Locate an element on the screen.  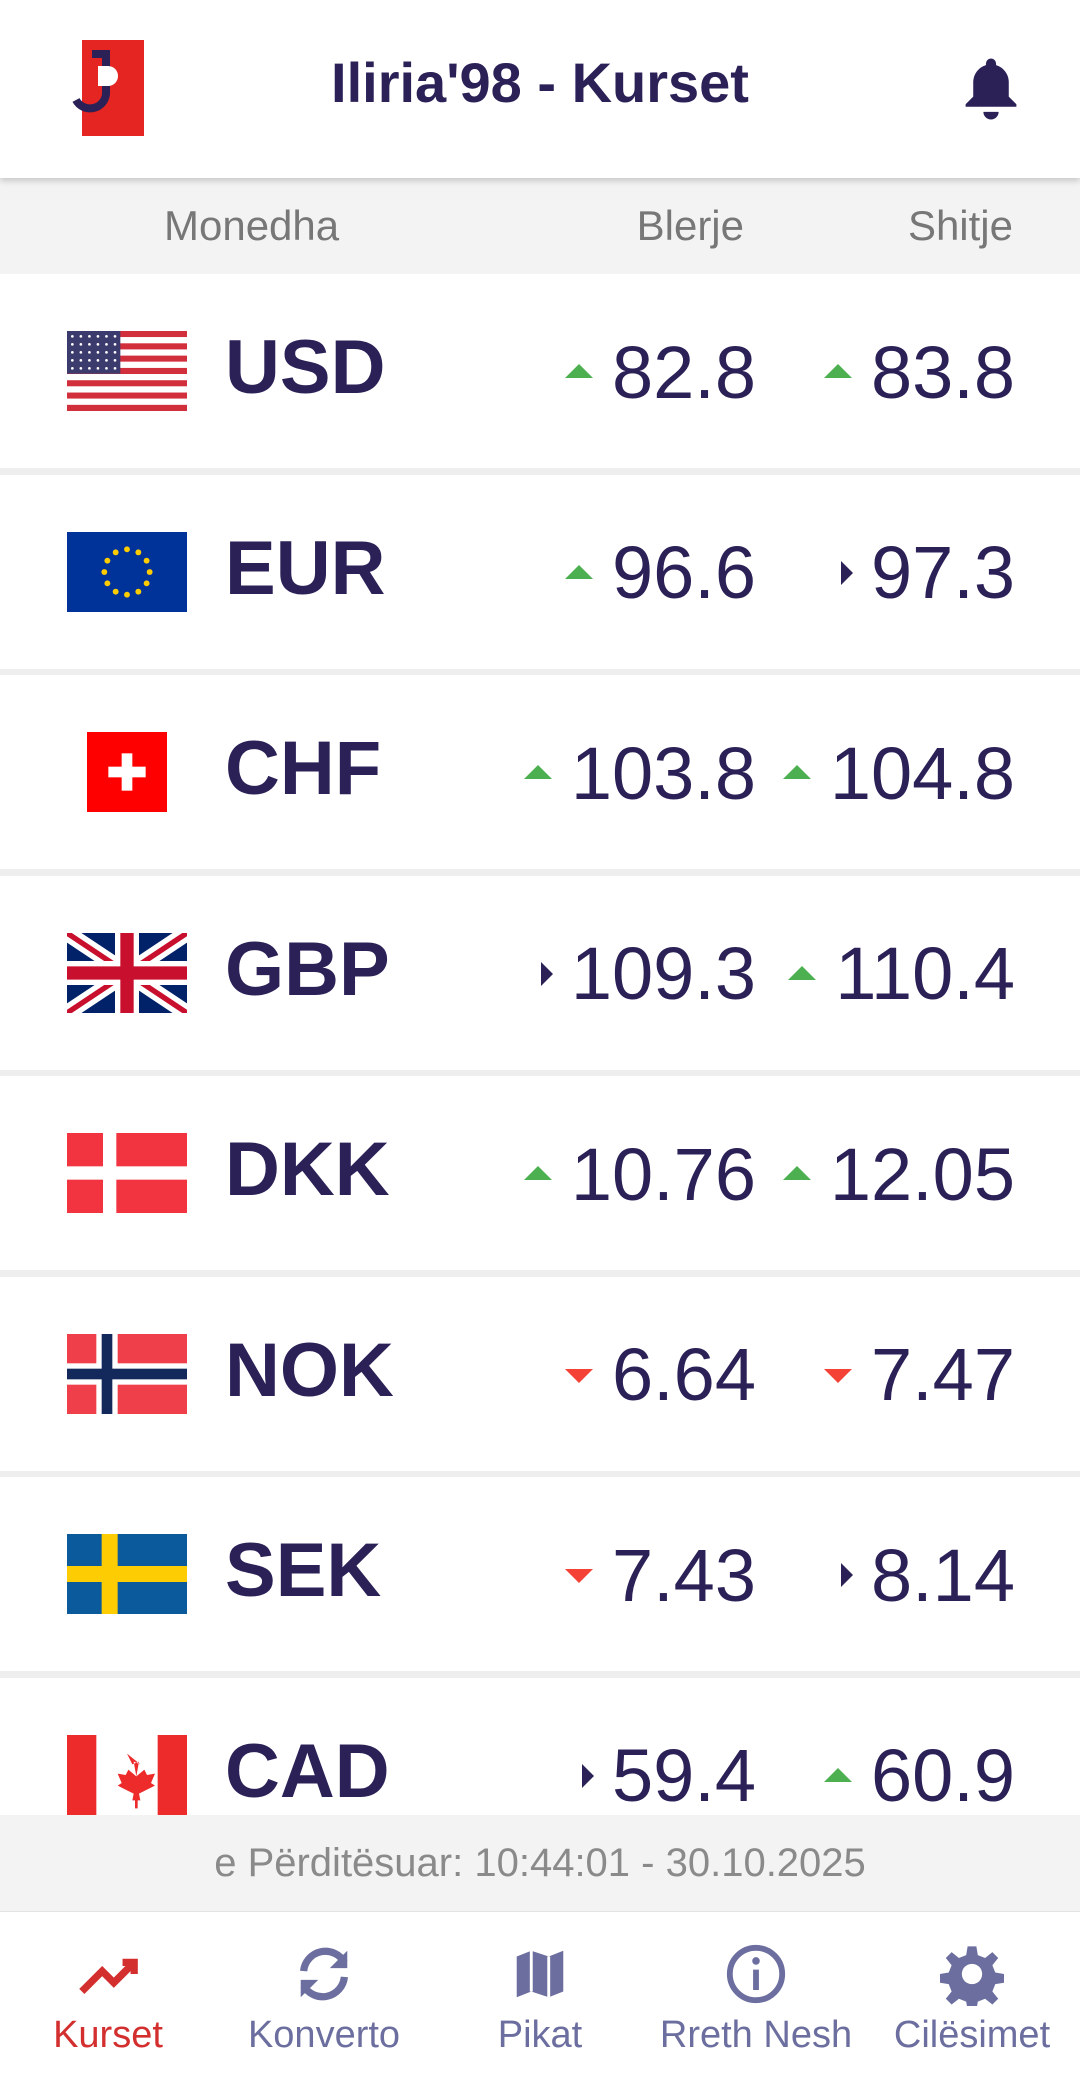
sell-value: 104.8 is located at coordinates (922, 773).